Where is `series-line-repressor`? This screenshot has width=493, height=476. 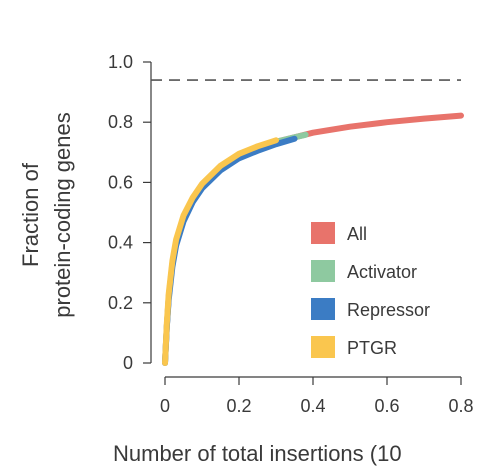 series-line-repressor is located at coordinates (230, 250).